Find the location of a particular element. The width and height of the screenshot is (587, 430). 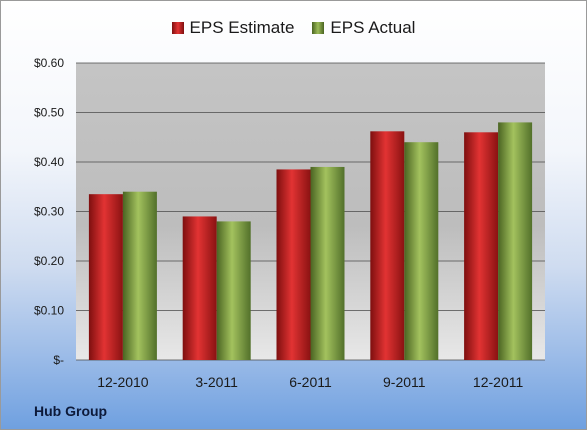

company-name: Hub Group is located at coordinates (71, 411).